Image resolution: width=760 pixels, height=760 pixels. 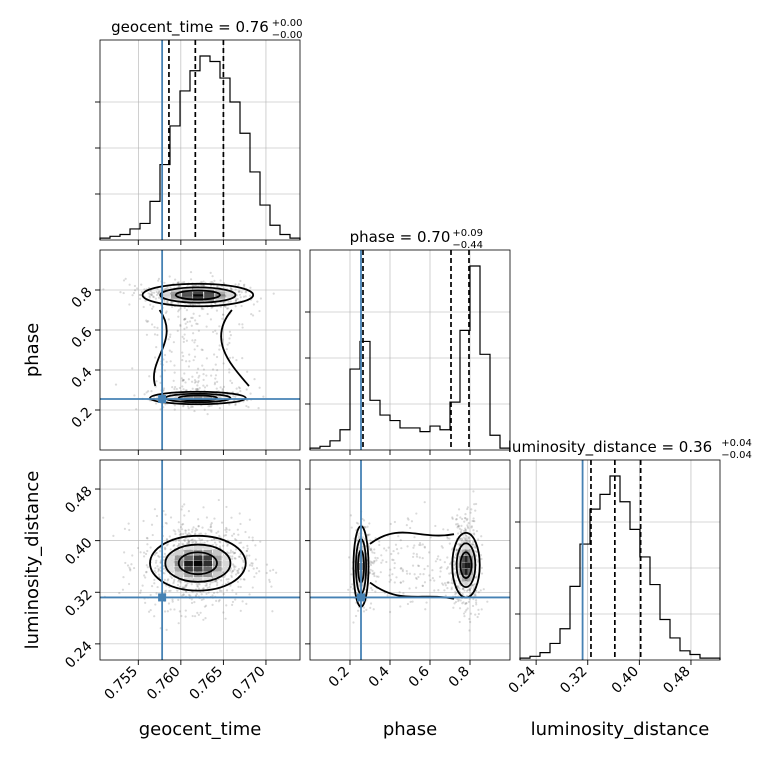 I want to click on histogram-phase, so click(x=410, y=357).